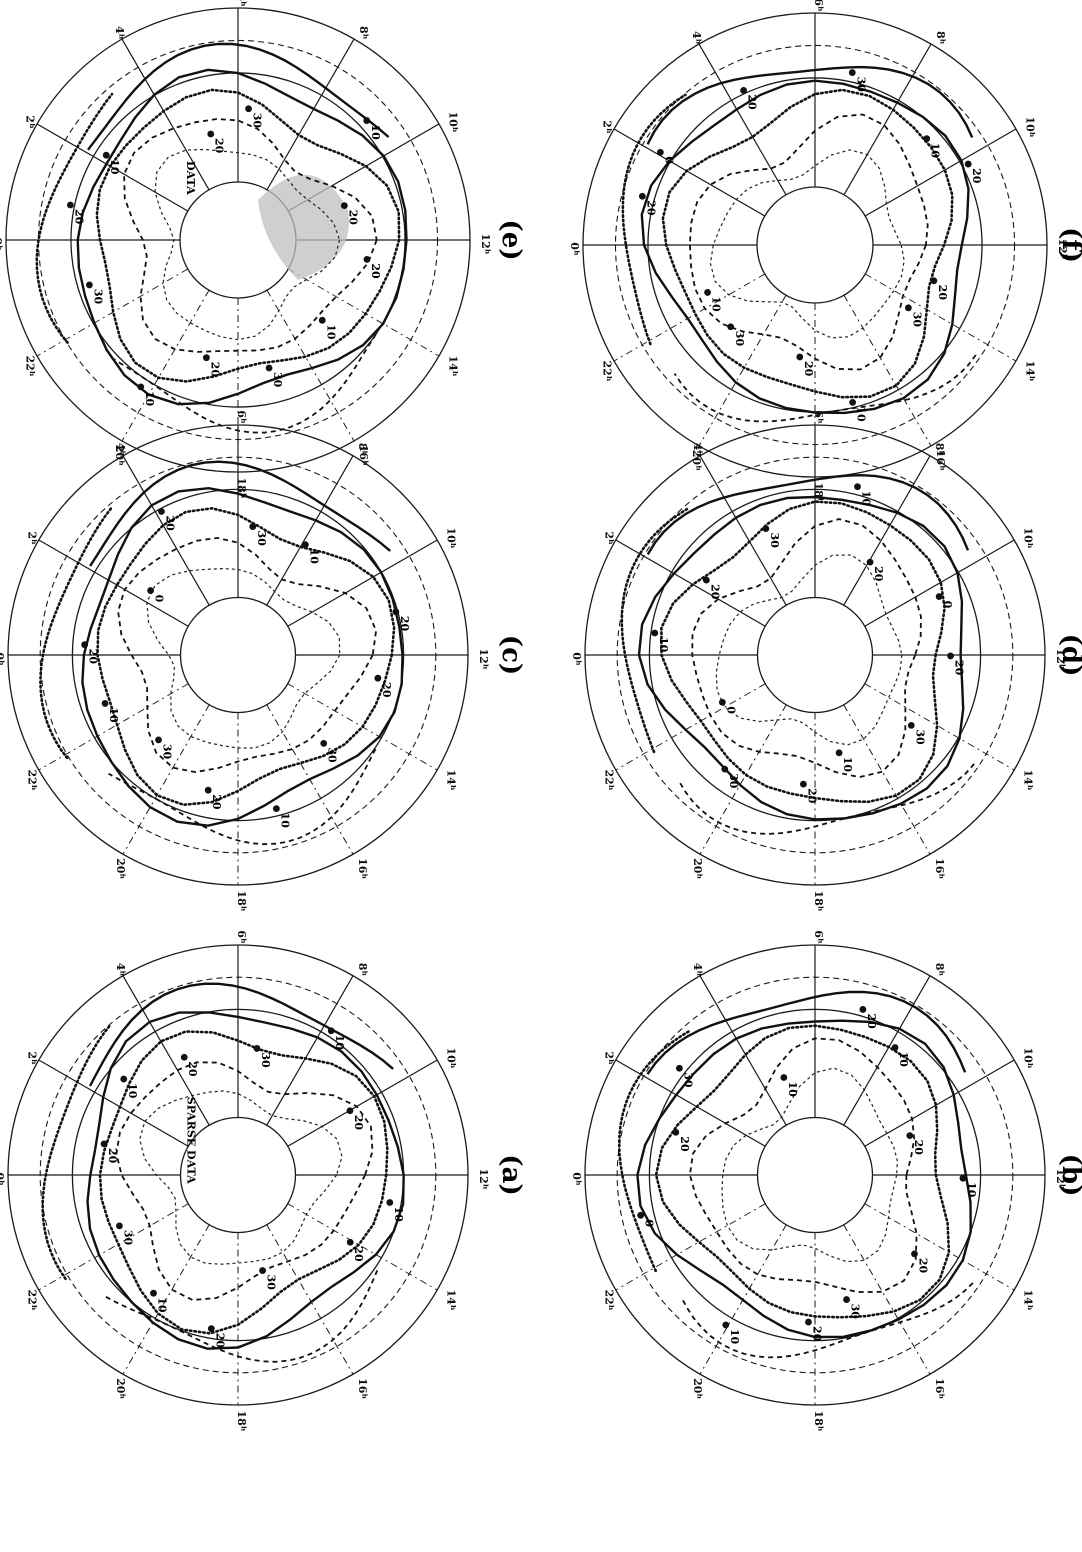 The width and height of the screenshot is (1082, 1552). Describe the element at coordinates (815, 245) in the screenshot. I see `inner-ring` at that location.